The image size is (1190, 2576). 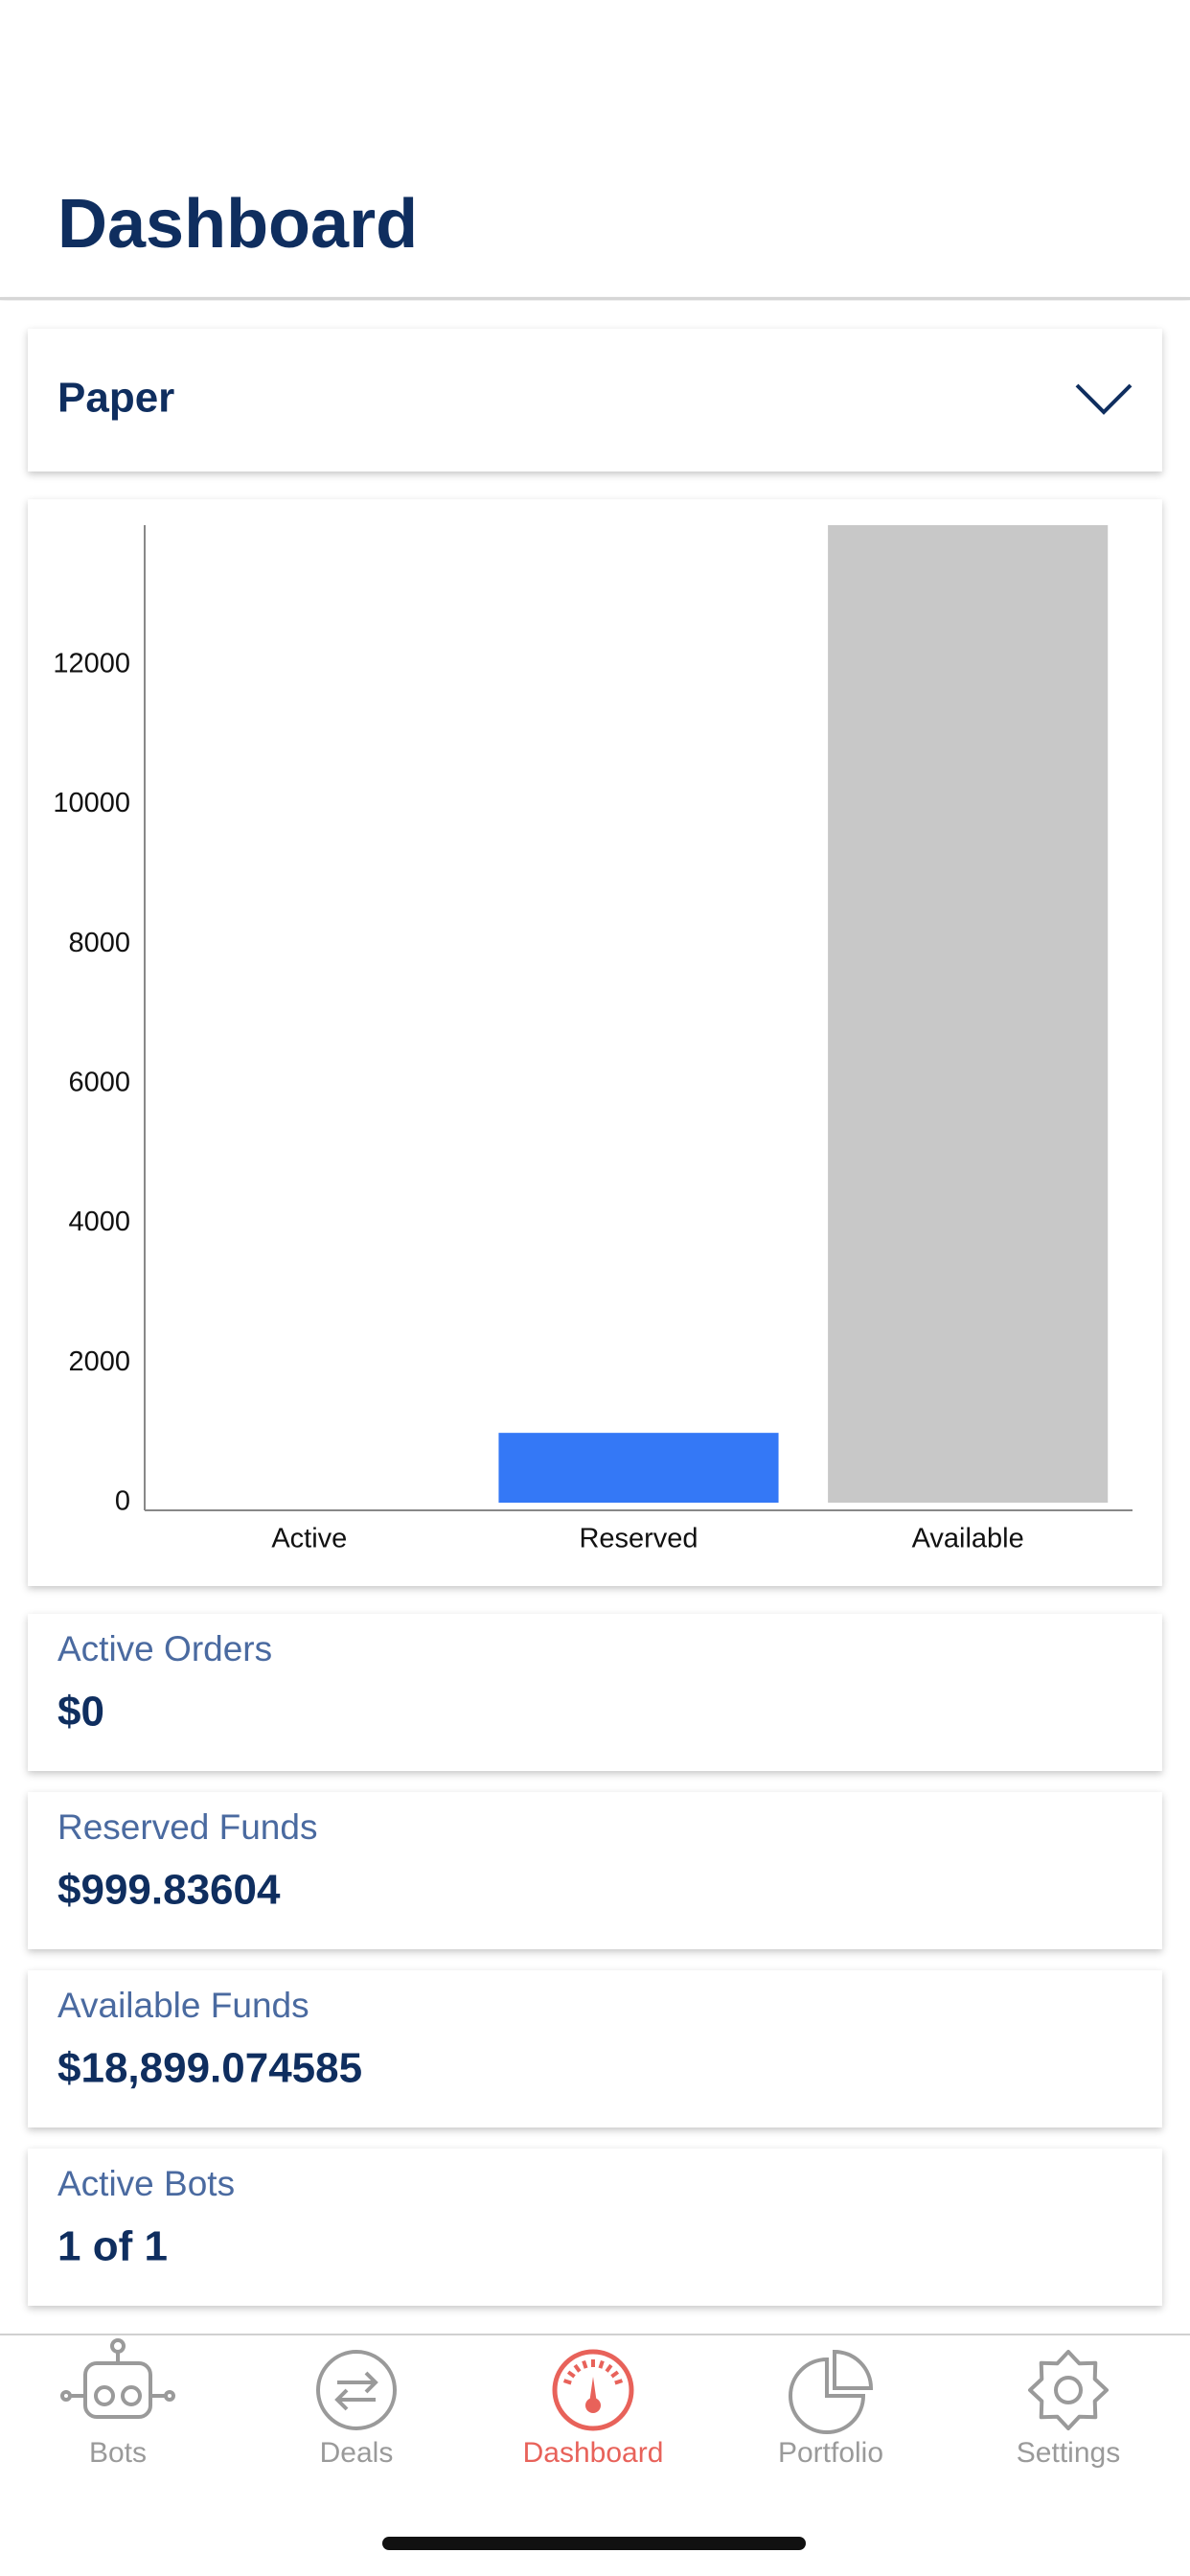 I want to click on y-tick-label: 0, so click(x=123, y=1502).